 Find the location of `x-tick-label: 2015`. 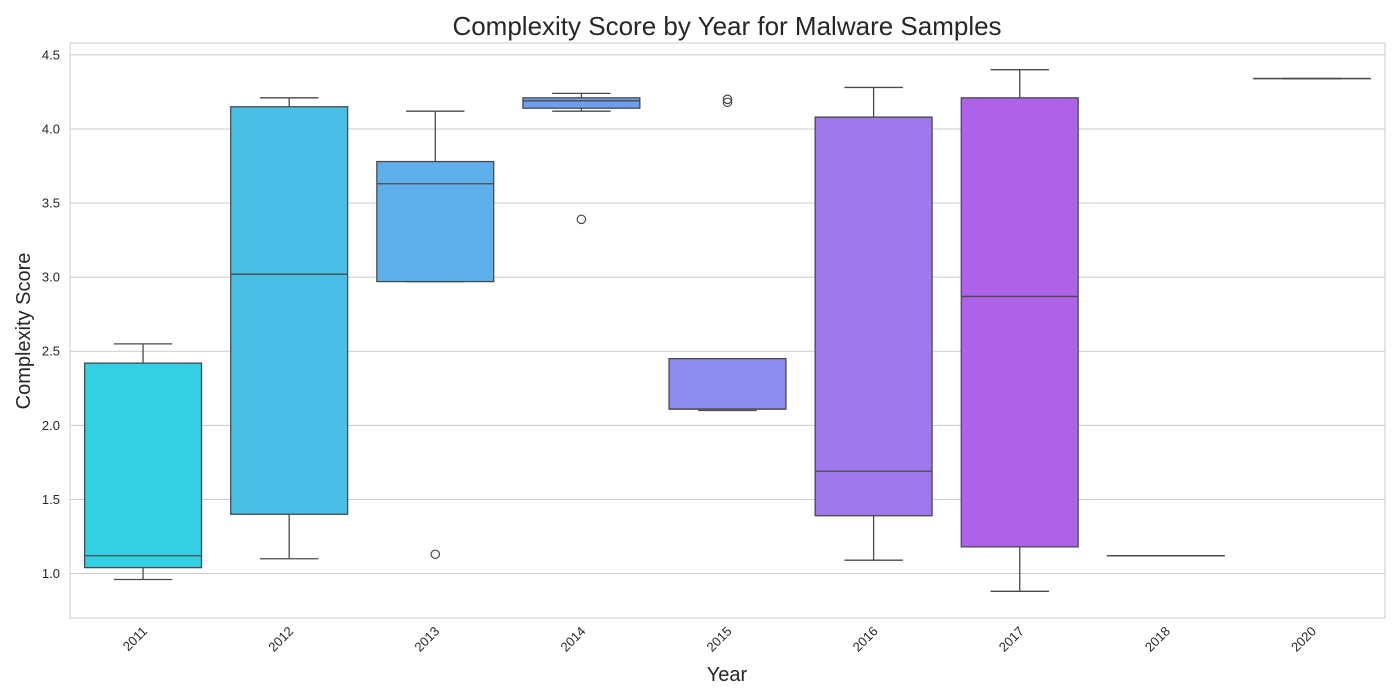

x-tick-label: 2015 is located at coordinates (719, 639).